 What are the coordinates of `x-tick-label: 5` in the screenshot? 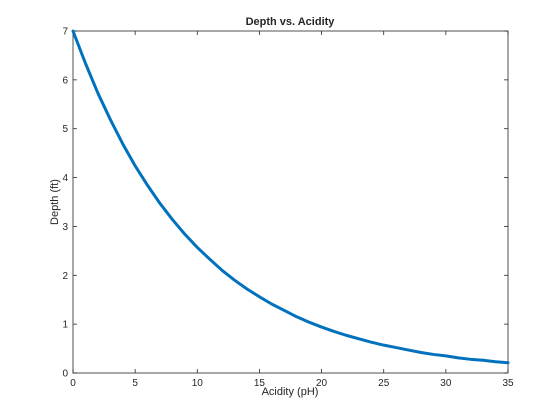 It's located at (135, 383).